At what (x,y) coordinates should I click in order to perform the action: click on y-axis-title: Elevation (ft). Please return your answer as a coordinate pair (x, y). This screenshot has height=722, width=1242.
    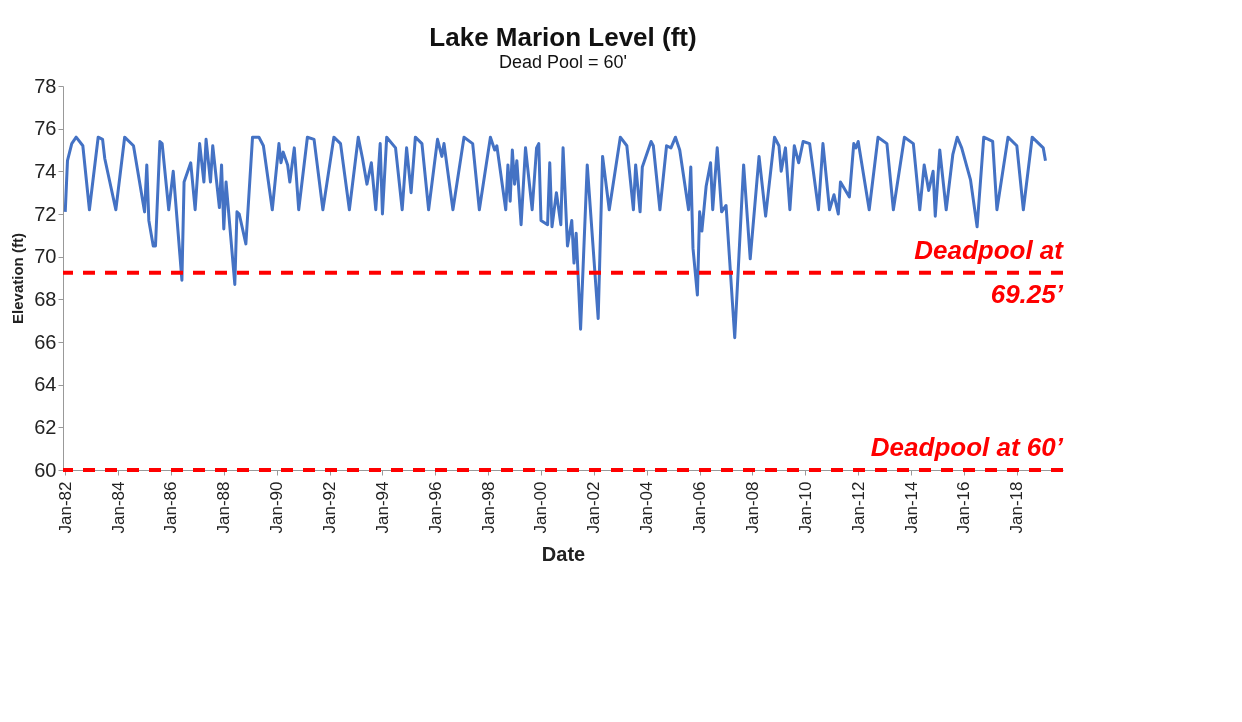
    Looking at the image, I should click on (18, 278).